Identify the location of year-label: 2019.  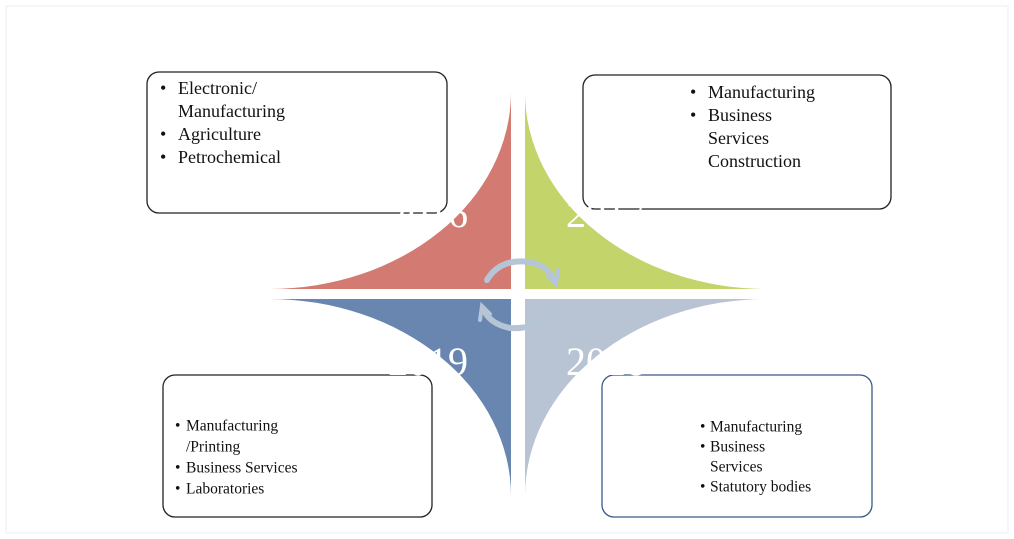
(428, 361).